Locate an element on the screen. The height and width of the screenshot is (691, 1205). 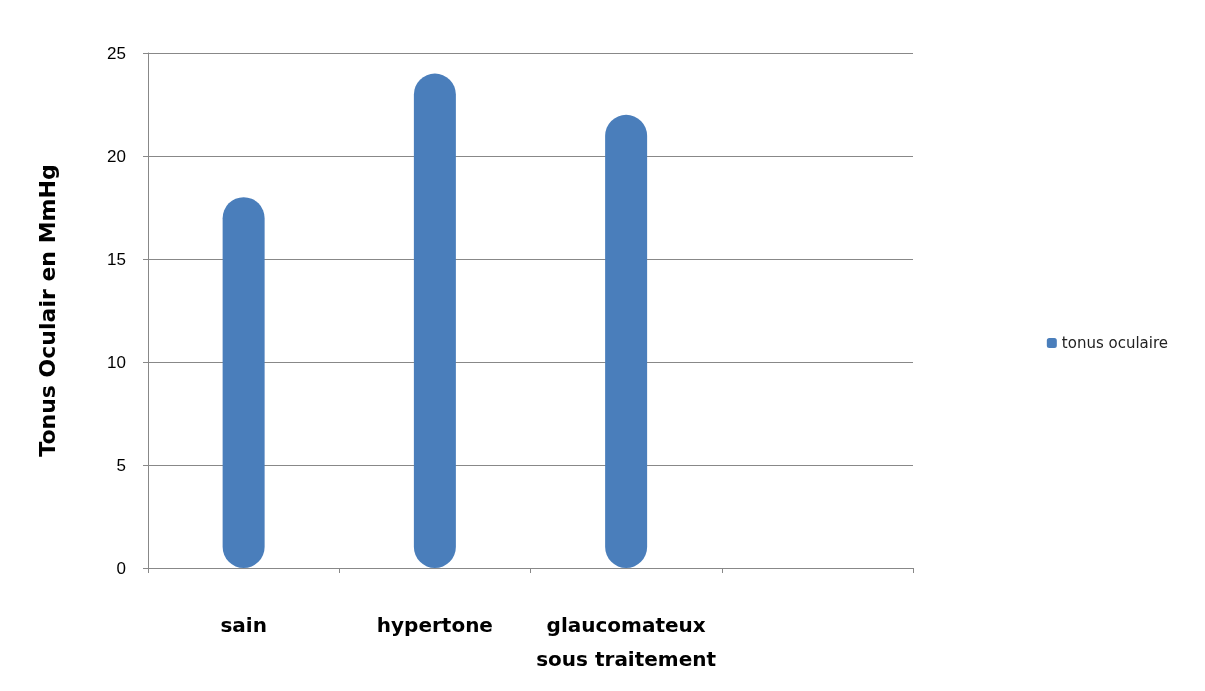
x-tick-label: sain is located at coordinates (243, 625).